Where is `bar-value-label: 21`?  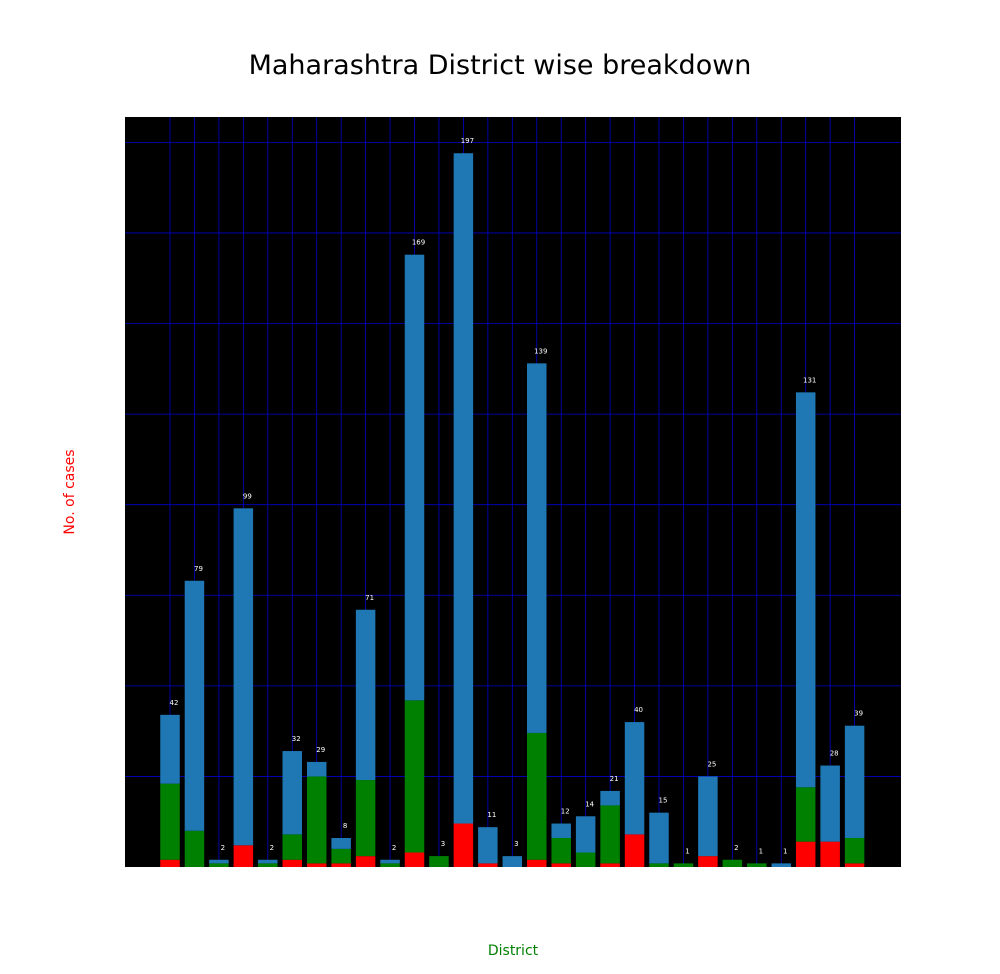 bar-value-label: 21 is located at coordinates (614, 779).